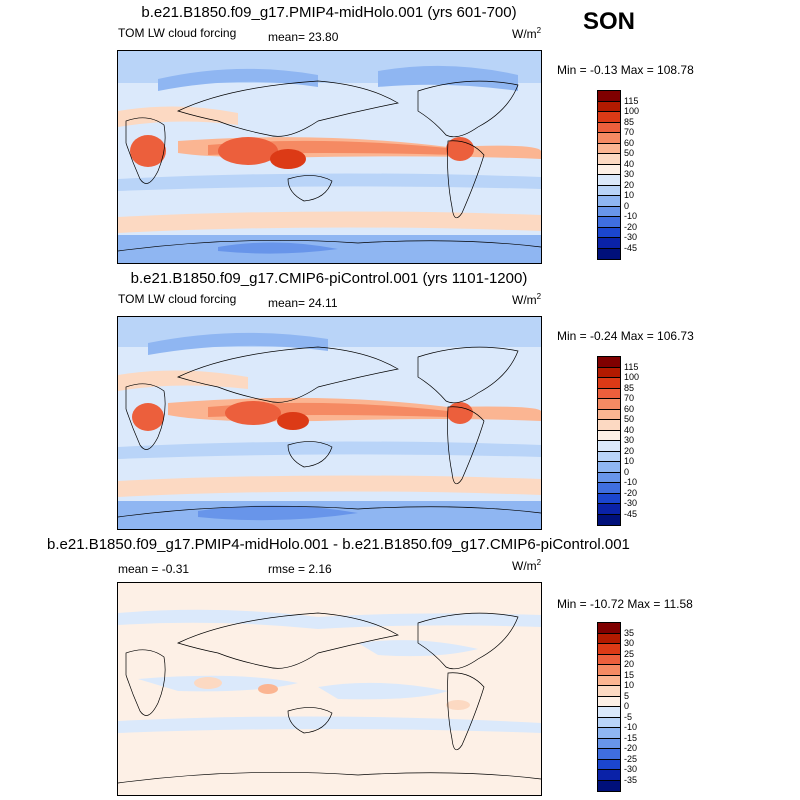 The width and height of the screenshot is (800, 800). What do you see at coordinates (329, 450) in the screenshot?
I see `field-subtropic-low` at bounding box center [329, 450].